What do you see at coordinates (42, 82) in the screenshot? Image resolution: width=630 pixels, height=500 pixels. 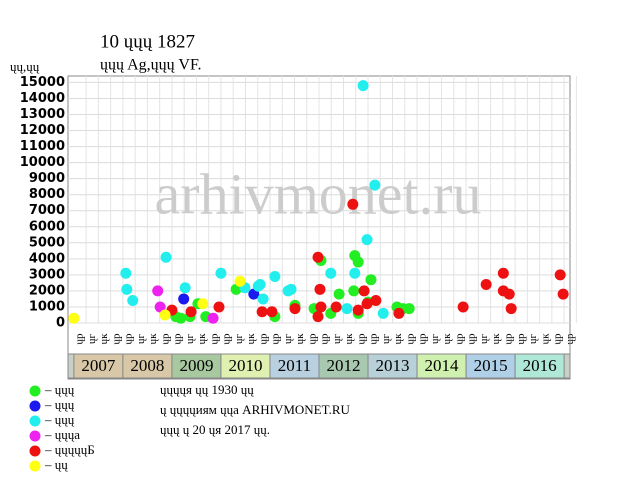 I see `y-tick-label: 15000` at bounding box center [42, 82].